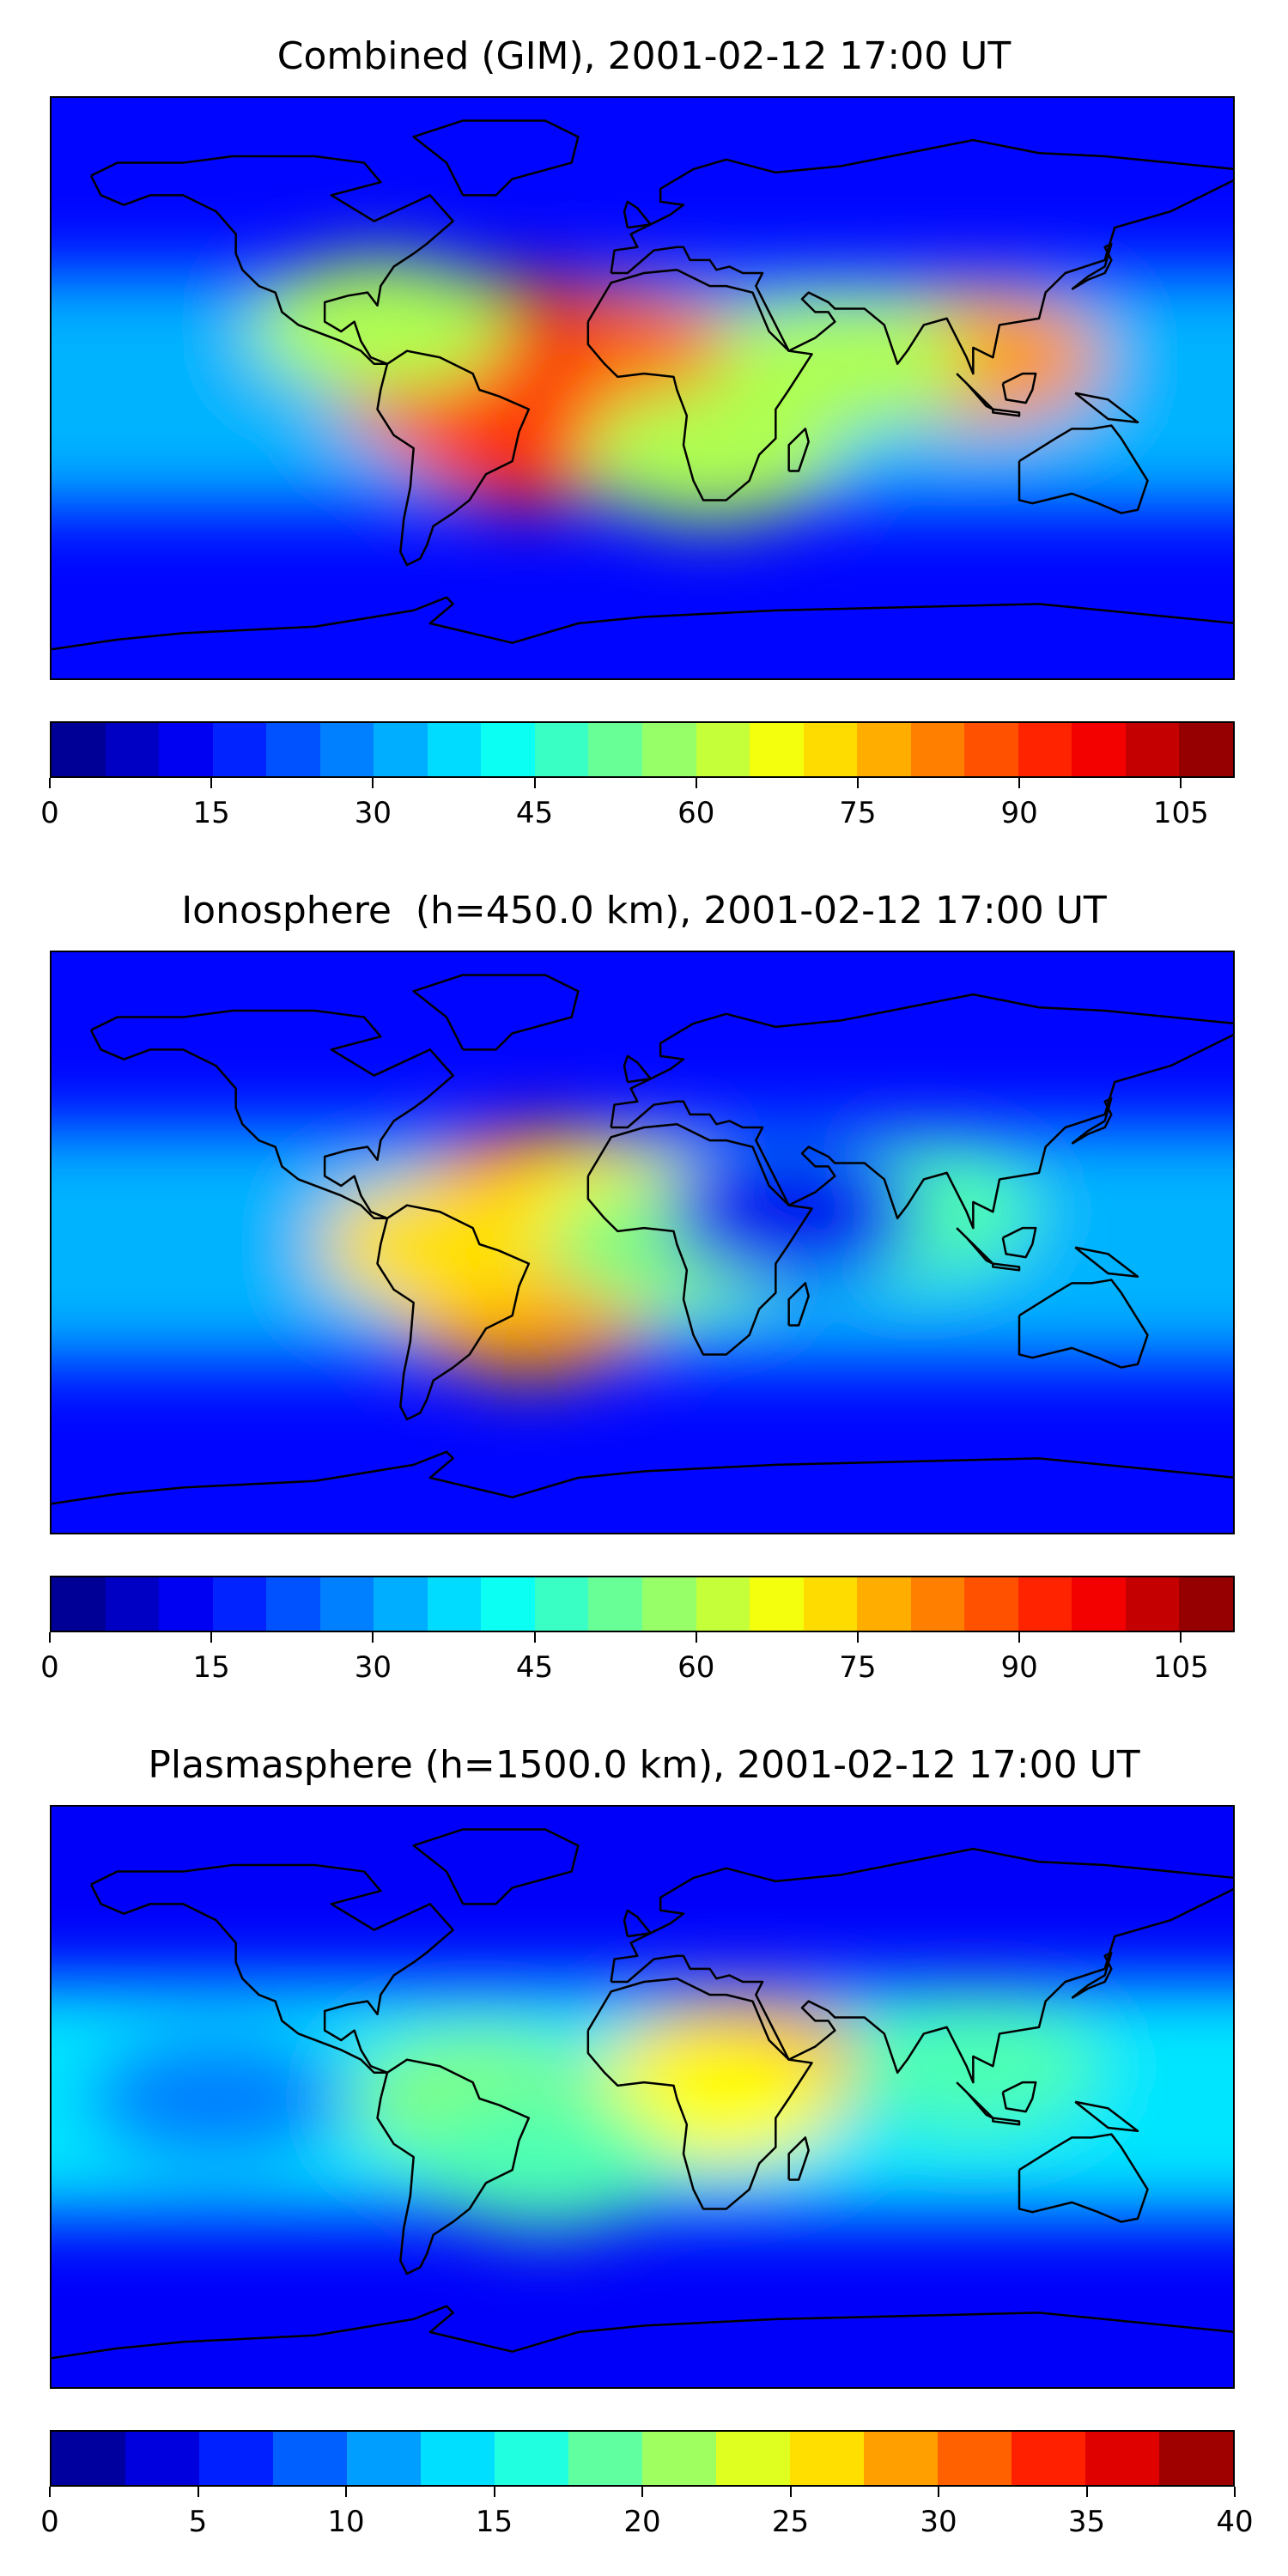  I want to click on tick-label: 105, so click(1180, 1667).